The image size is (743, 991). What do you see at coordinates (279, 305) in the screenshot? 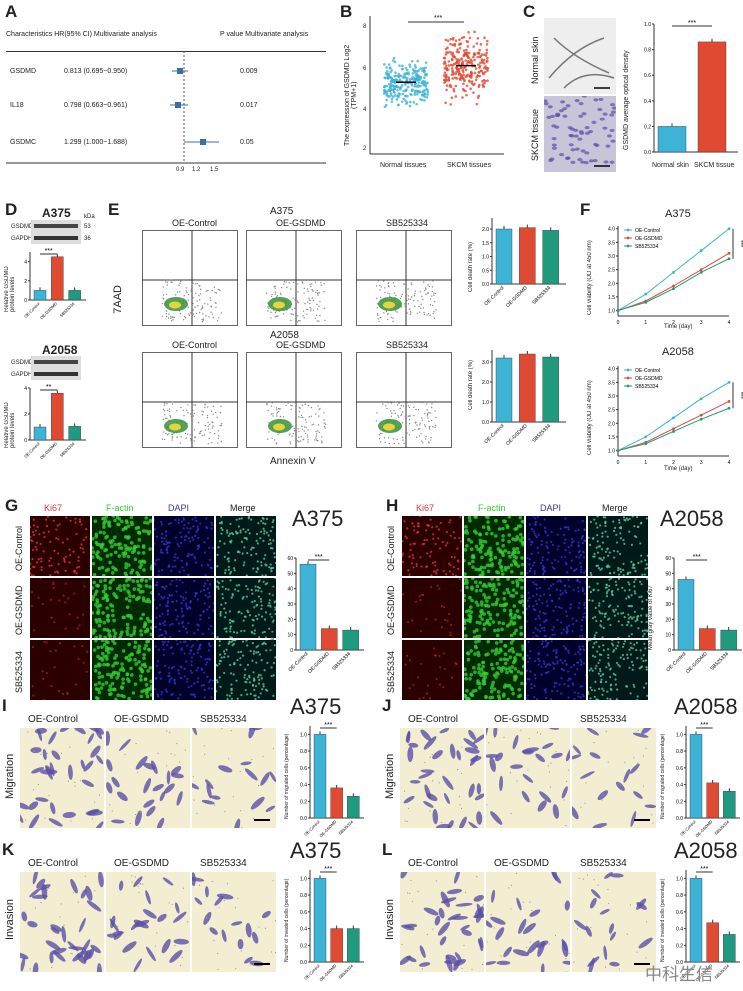
I see `density-core` at bounding box center [279, 305].